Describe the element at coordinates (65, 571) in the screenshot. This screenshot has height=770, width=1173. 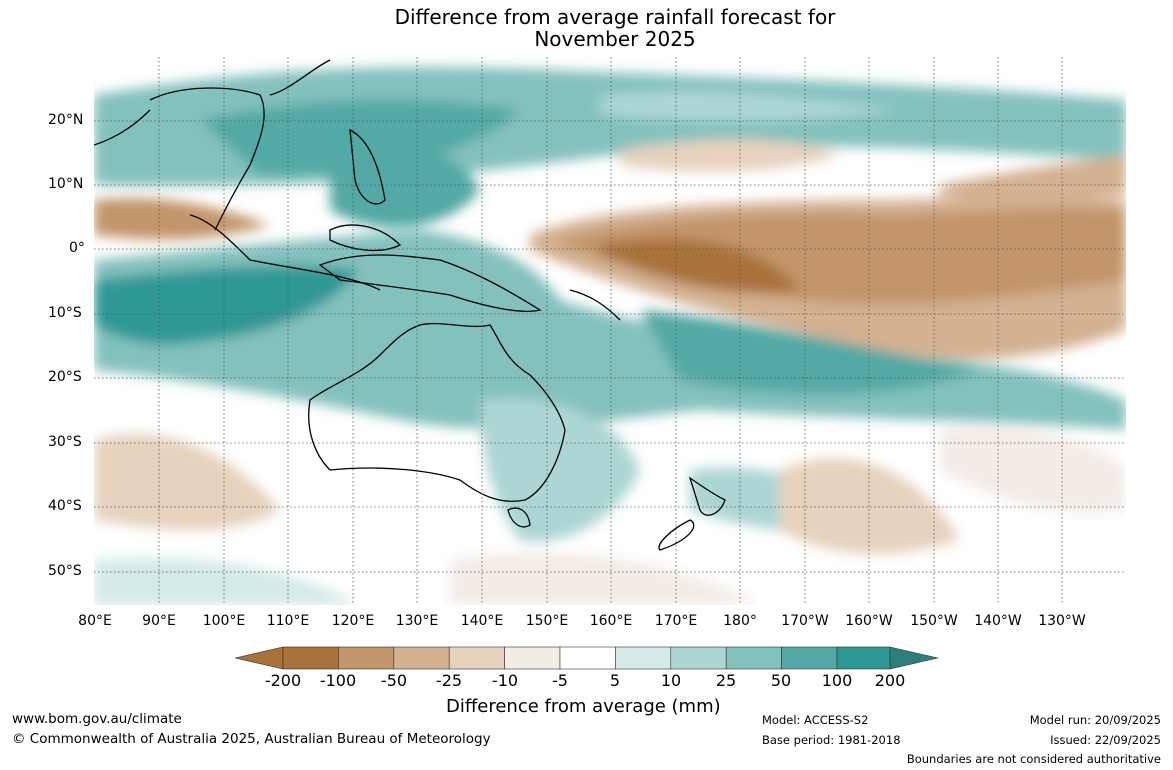
I see `lat-label: 50°S` at that location.